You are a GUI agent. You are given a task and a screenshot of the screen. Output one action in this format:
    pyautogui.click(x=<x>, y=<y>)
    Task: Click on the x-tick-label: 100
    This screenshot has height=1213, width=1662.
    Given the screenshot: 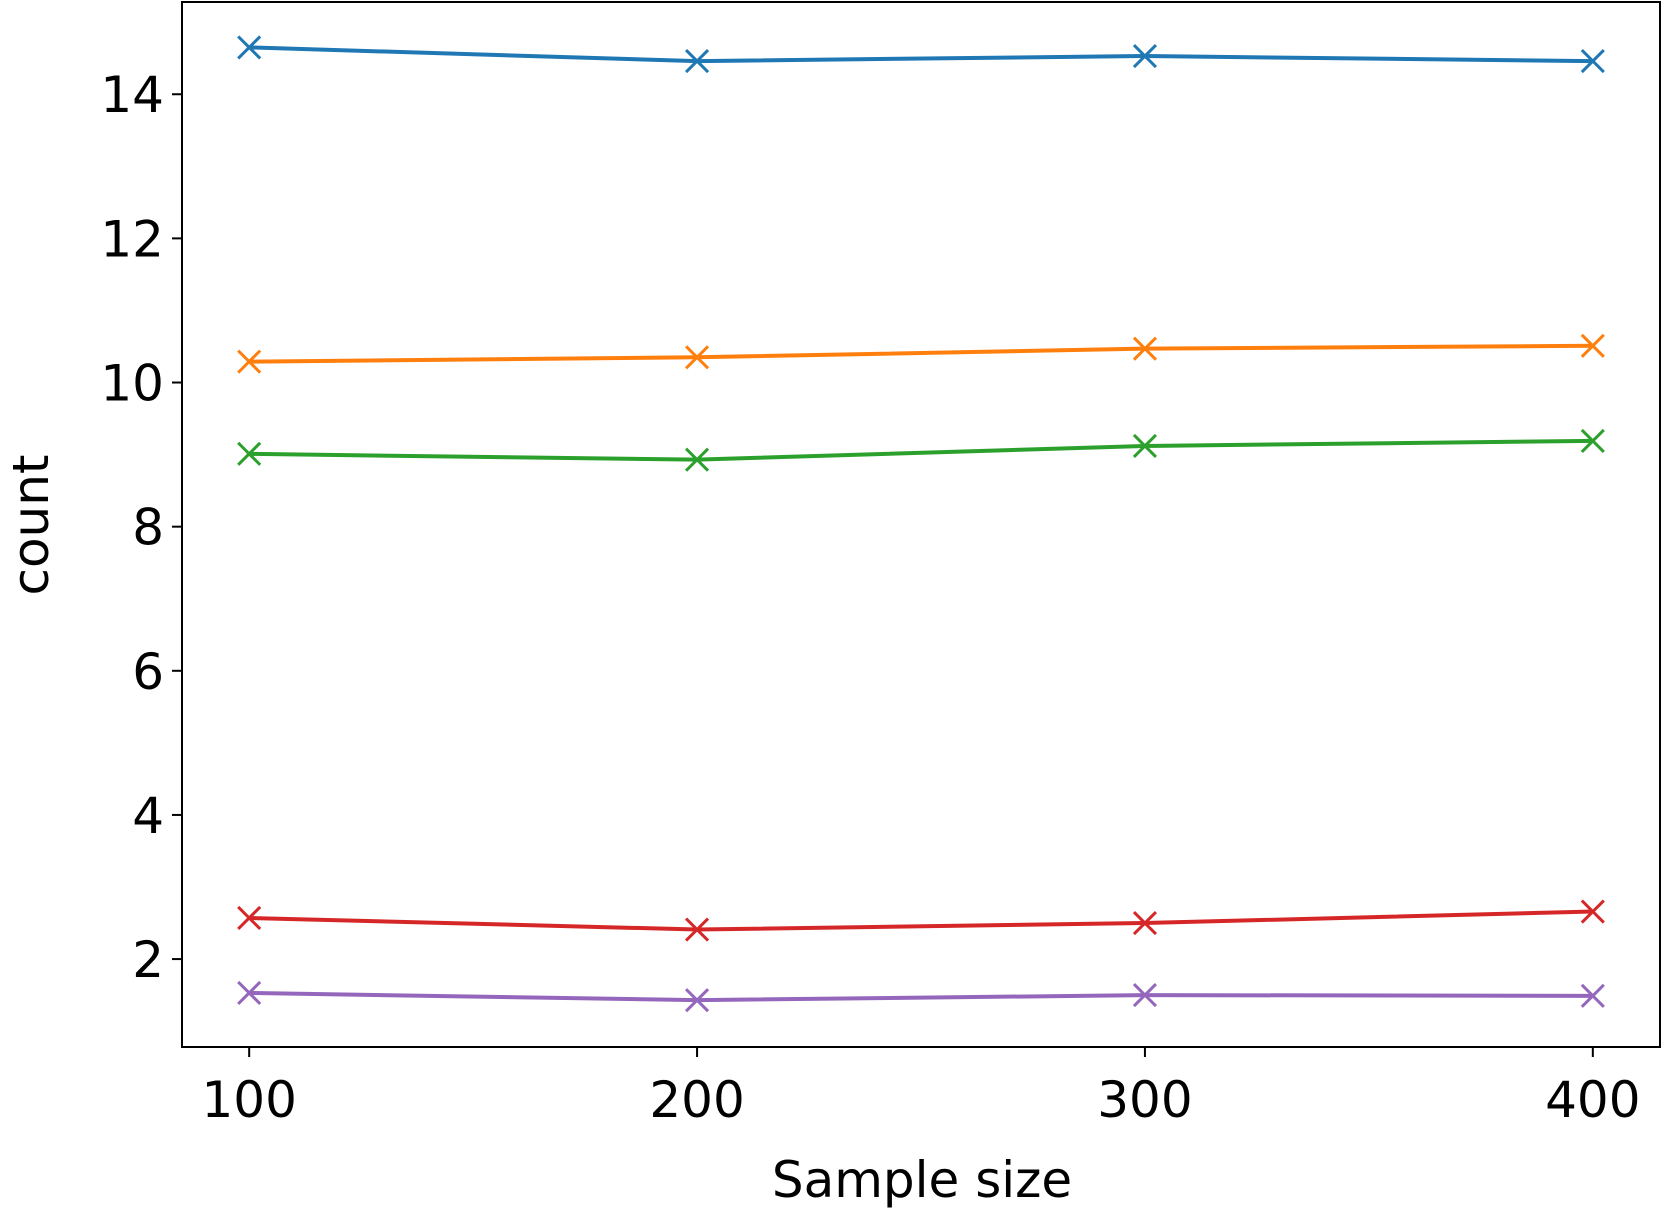 What is the action you would take?
    pyautogui.click(x=248, y=1100)
    